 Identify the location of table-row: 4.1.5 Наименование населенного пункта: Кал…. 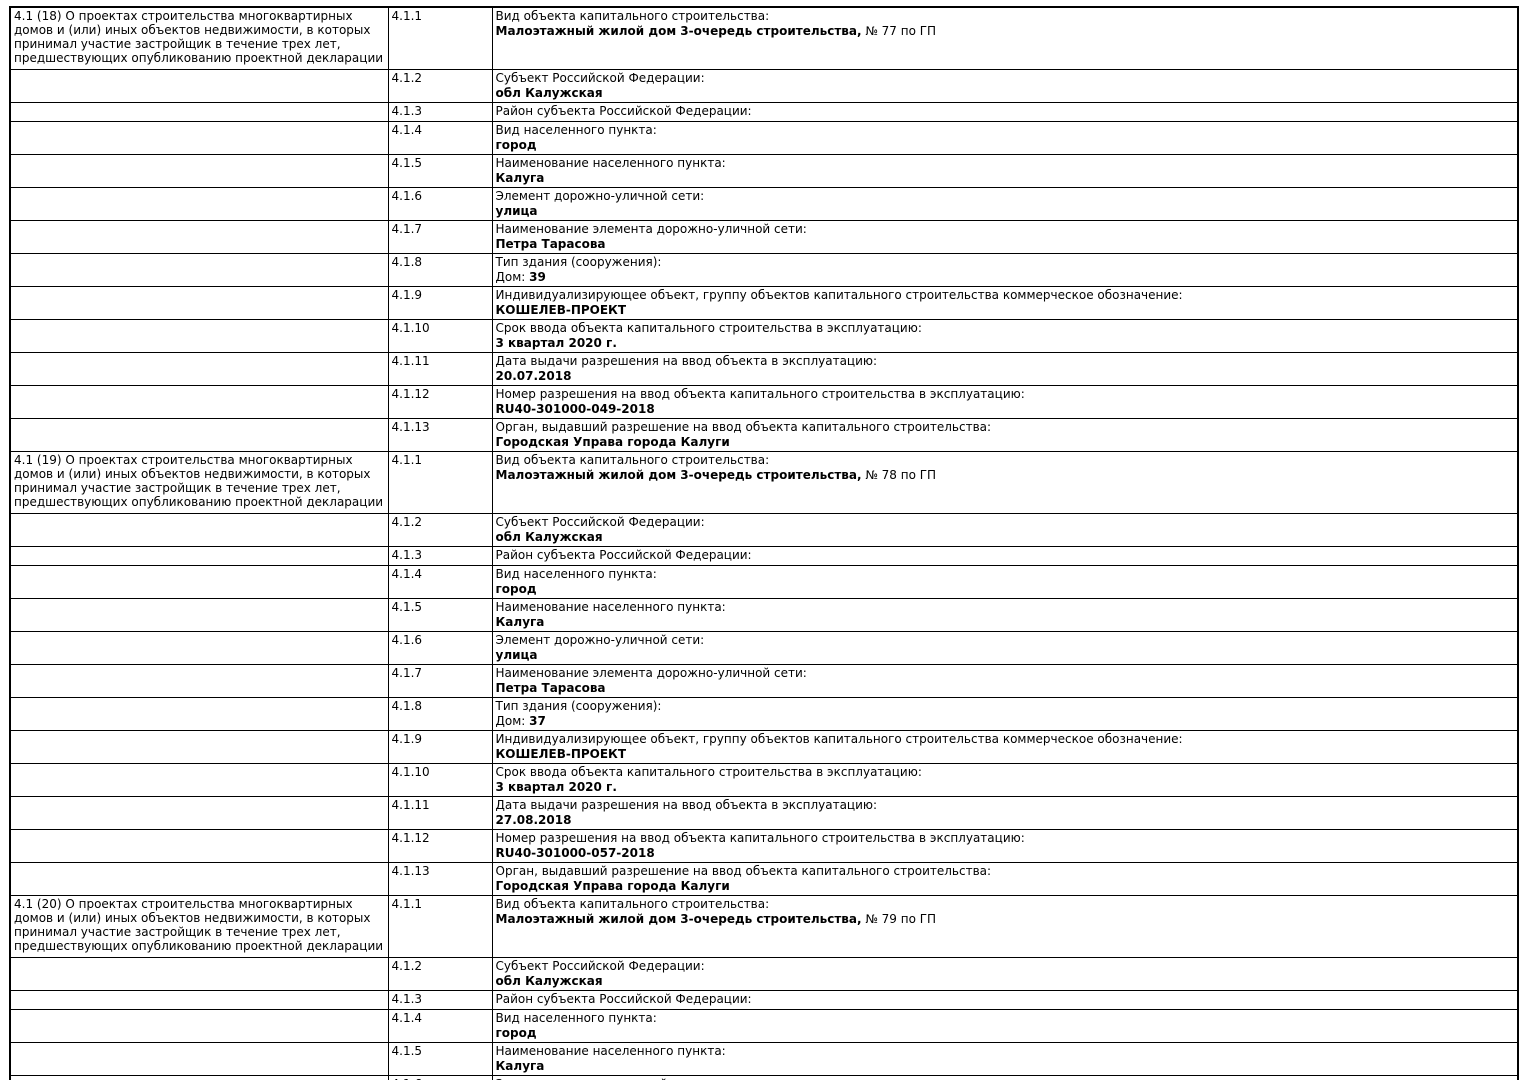
(764, 171).